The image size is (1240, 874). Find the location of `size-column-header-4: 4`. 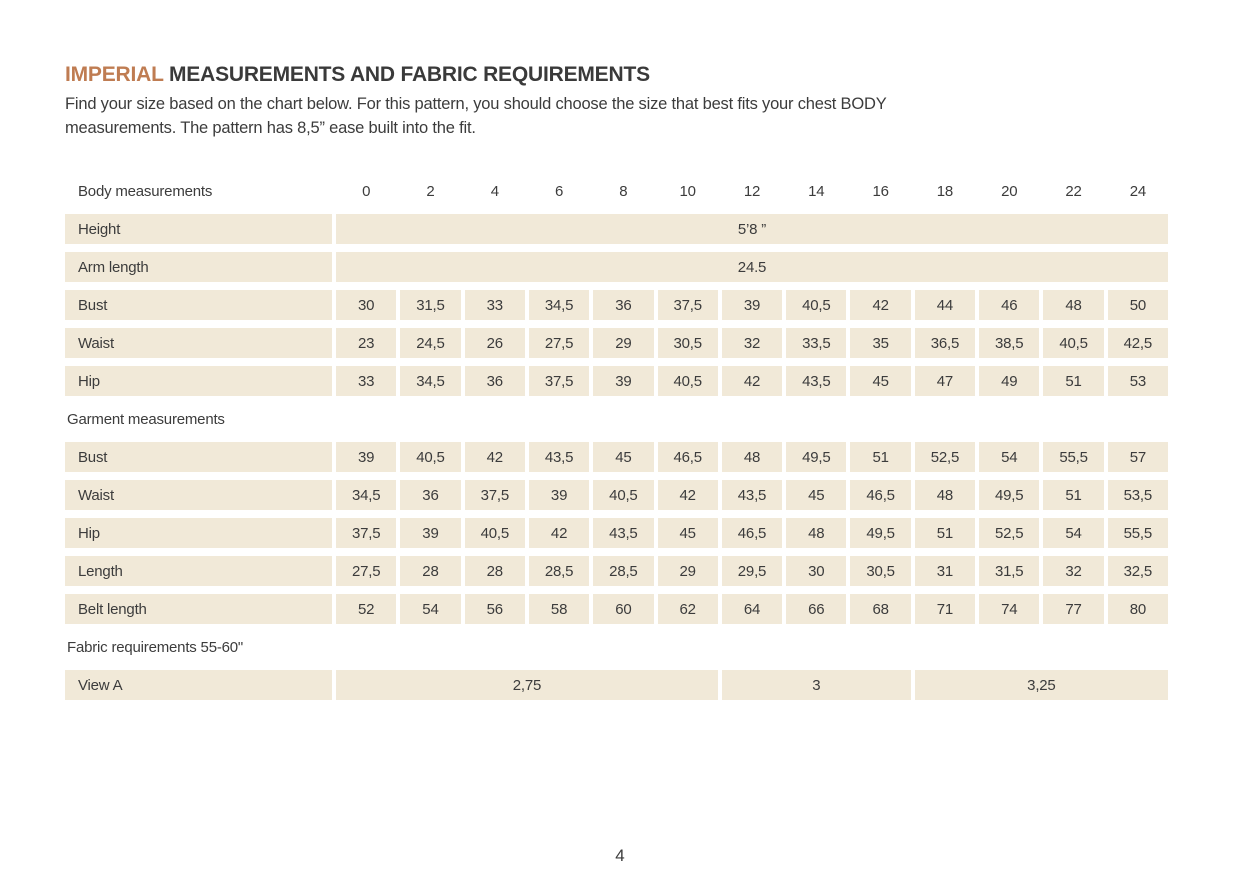

size-column-header-4: 4 is located at coordinates (494, 191).